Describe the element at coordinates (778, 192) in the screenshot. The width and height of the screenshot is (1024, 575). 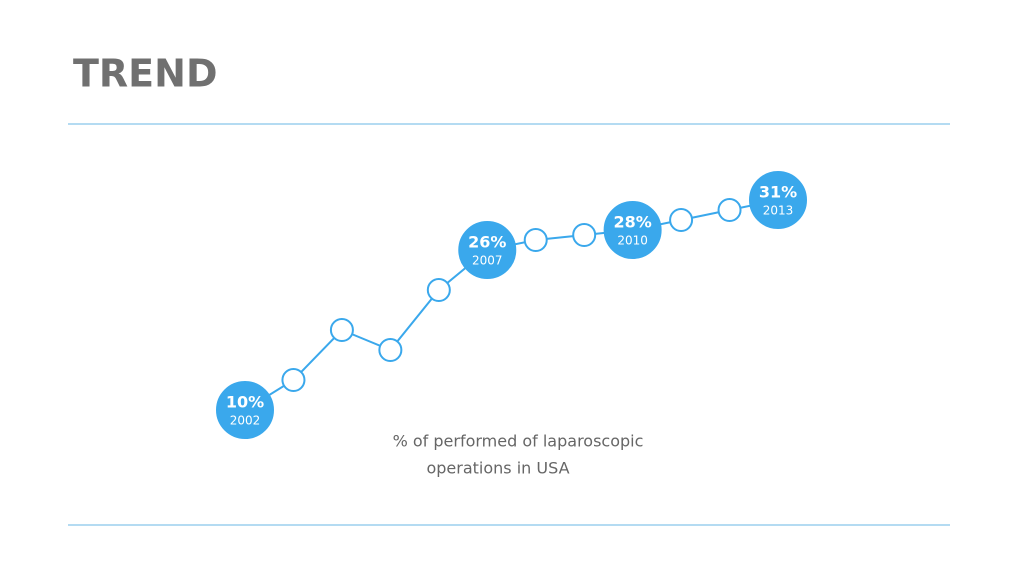
I see `value-label: 31%` at that location.